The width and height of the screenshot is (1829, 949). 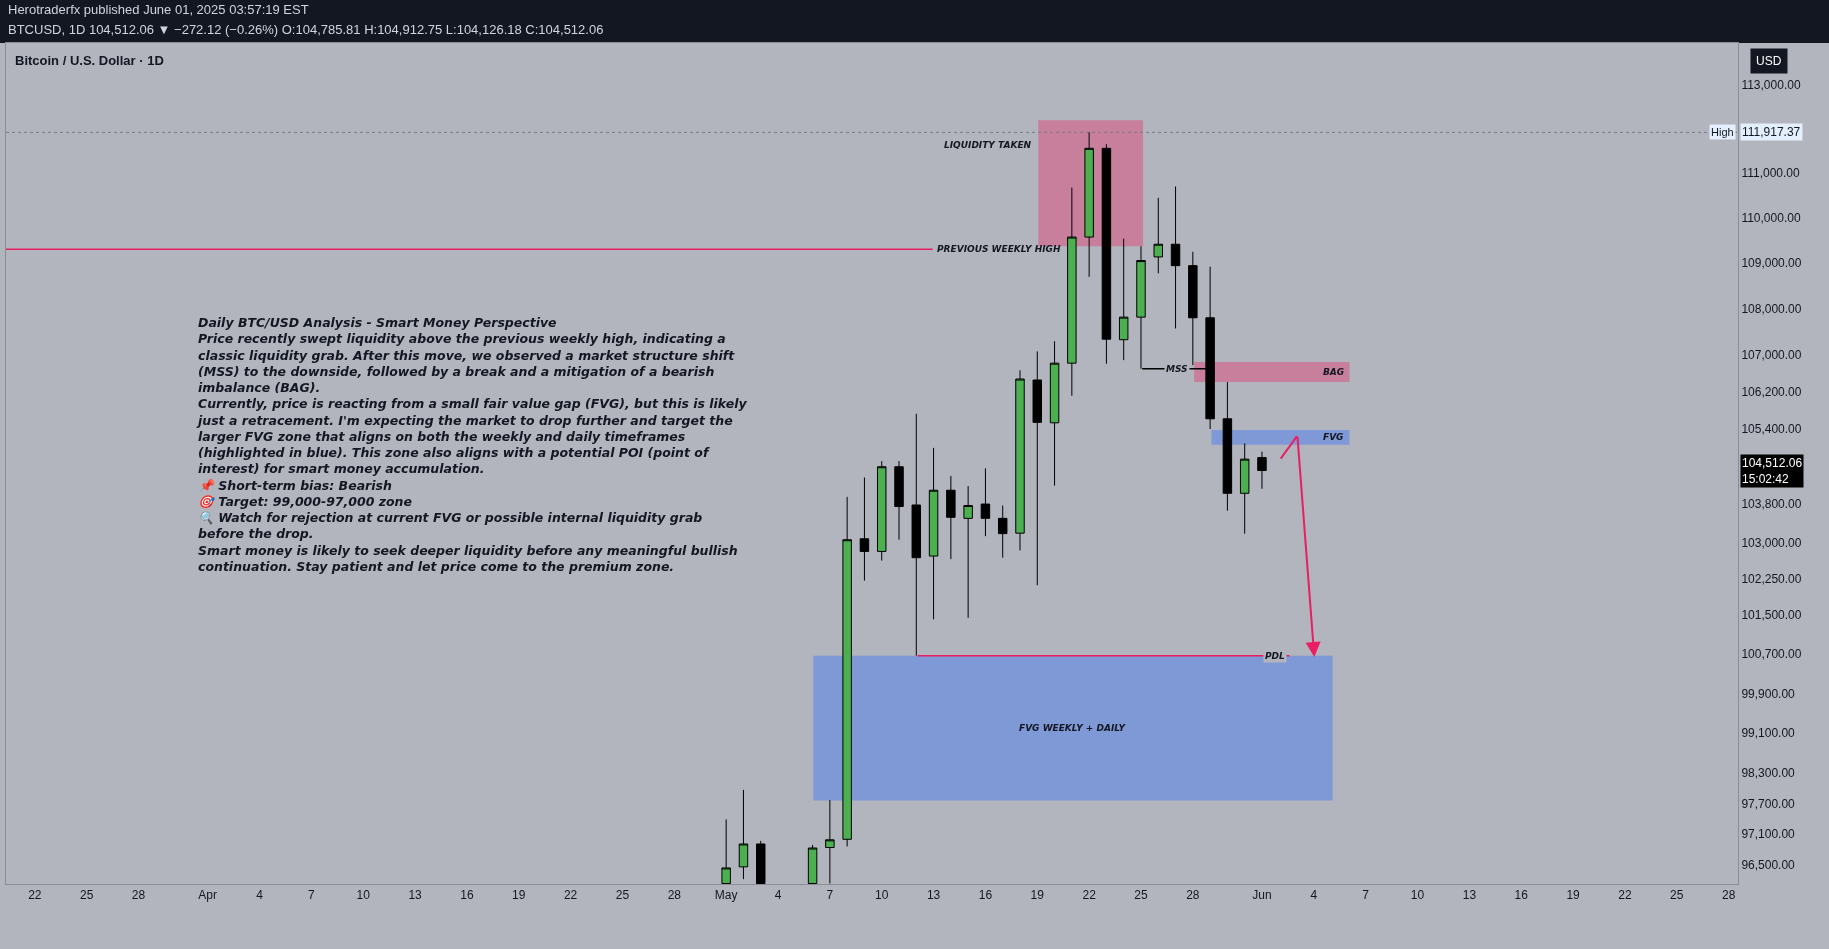 What do you see at coordinates (1771, 308) in the screenshot?
I see `y-tick-label: 108,000.00` at bounding box center [1771, 308].